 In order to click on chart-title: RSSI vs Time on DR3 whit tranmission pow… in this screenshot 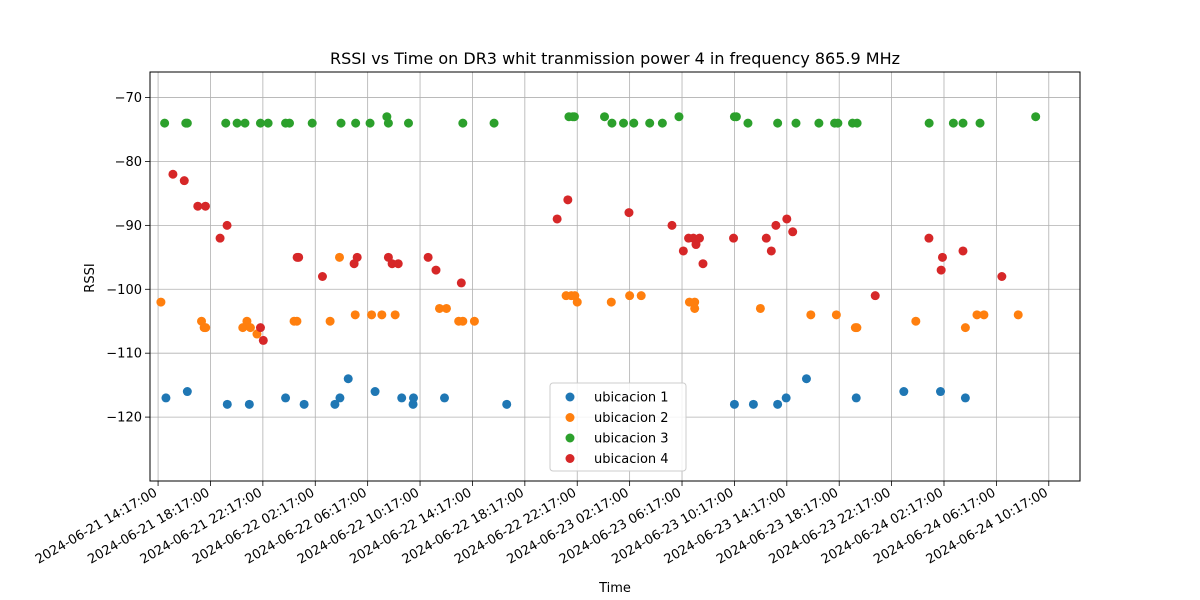, I will do `click(615, 58)`.